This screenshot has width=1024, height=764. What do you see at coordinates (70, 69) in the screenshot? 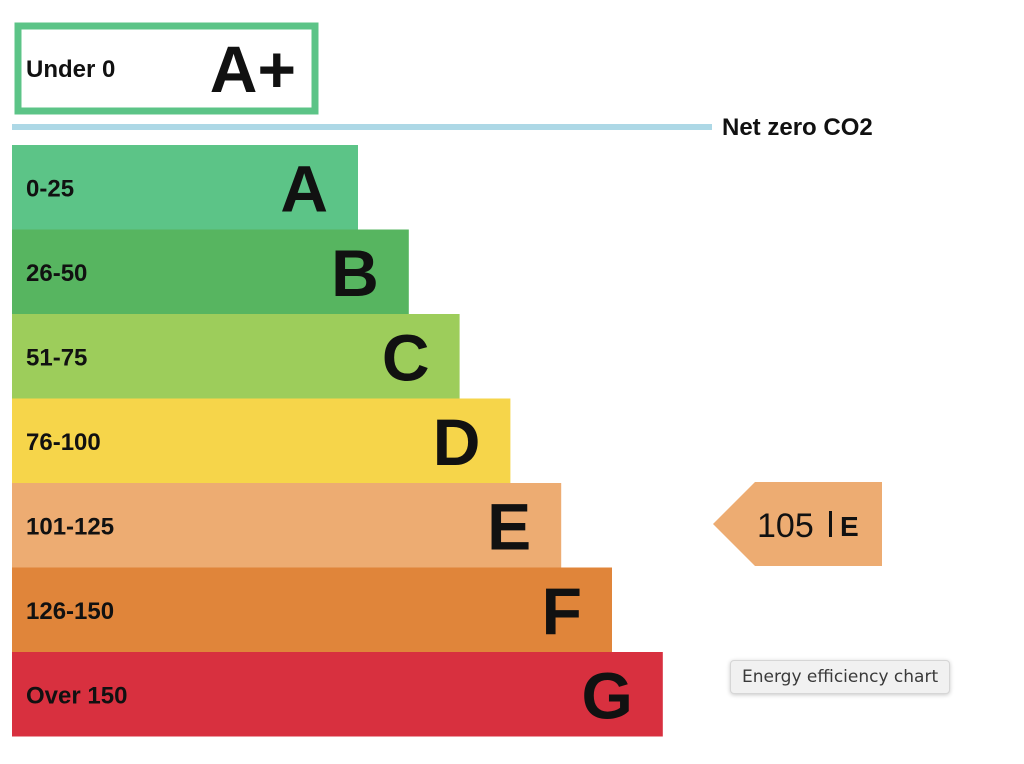
I see `a-plus-range-label: Under 0` at bounding box center [70, 69].